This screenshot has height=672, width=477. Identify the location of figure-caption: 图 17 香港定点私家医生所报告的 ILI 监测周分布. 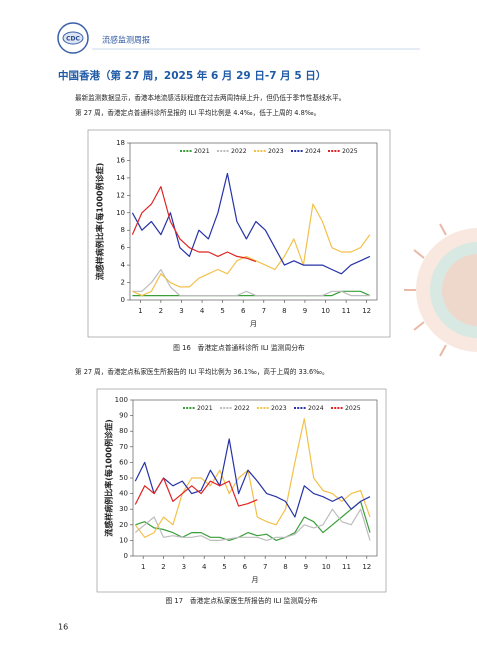
(241, 600).